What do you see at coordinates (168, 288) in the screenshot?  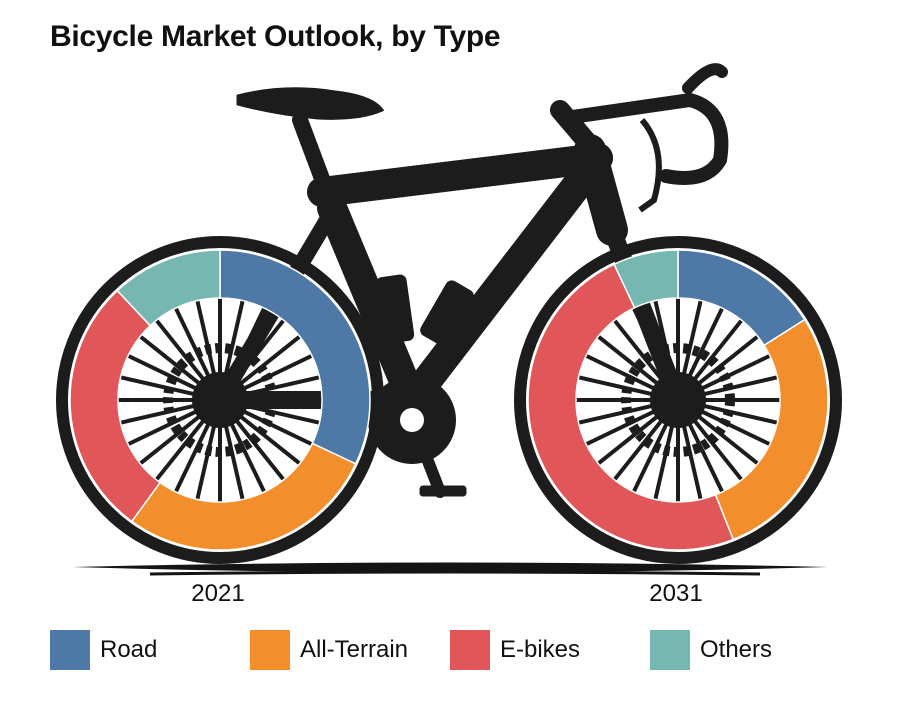 I see `donut-slice-2021-others` at bounding box center [168, 288].